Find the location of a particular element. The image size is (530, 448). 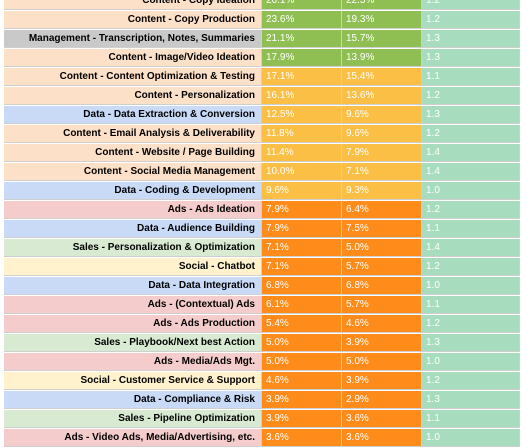

row-label: Data - Coding & Development is located at coordinates (133, 191).